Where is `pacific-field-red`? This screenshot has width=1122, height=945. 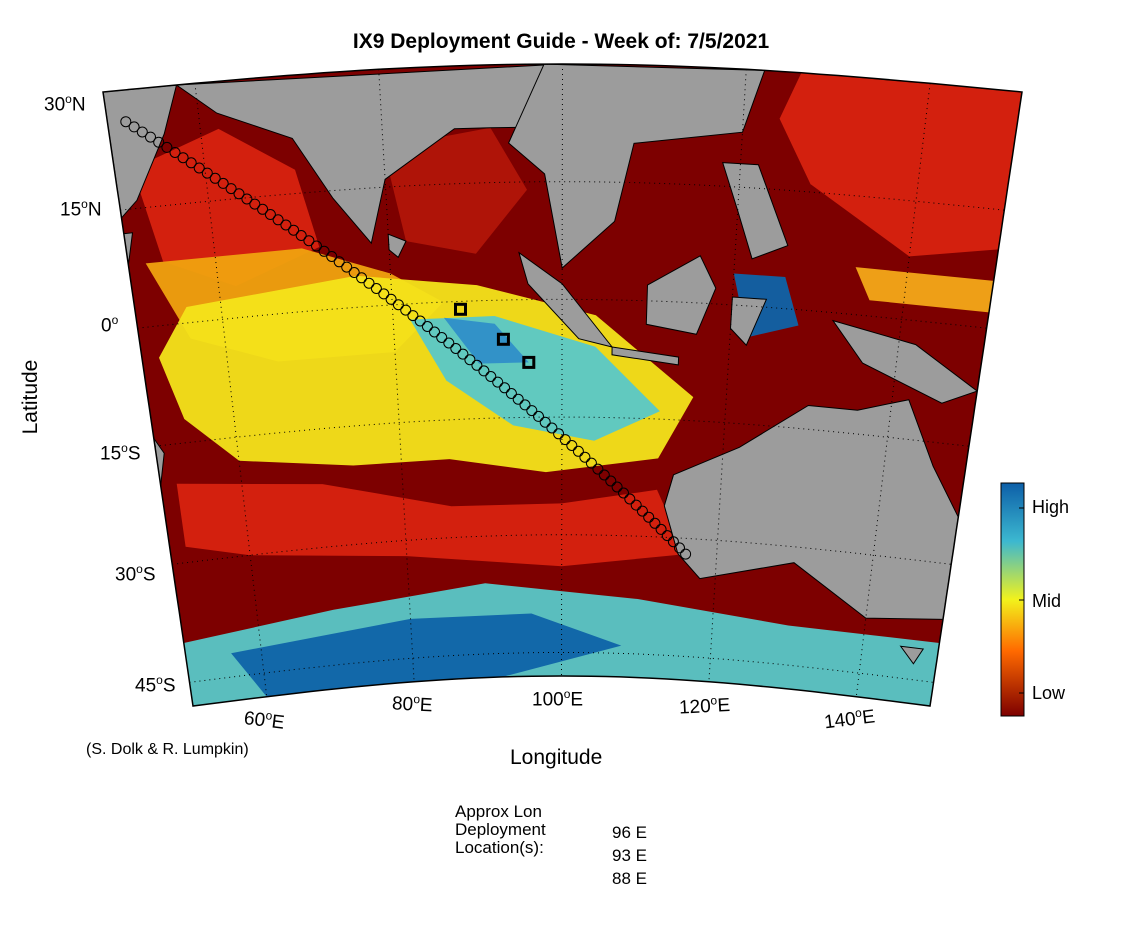 pacific-field-red is located at coordinates (900, 164).